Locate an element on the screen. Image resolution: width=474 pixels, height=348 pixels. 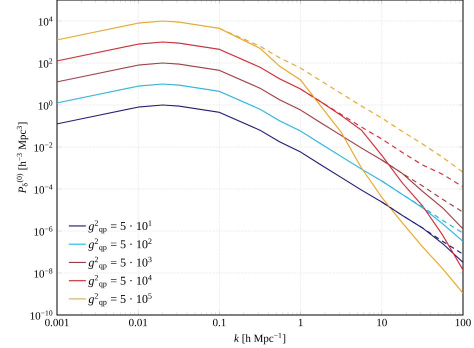
y-axis-title: P$_{δ}$$^{(0)}$ [h$^{−3}$ Mpc$^{3}$] is located at coordinates (22, 158).